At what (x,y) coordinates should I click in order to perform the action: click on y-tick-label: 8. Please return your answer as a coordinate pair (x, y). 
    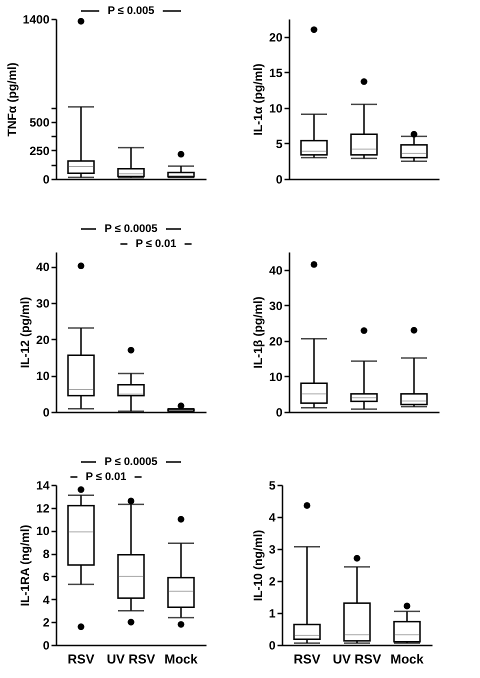
    Looking at the image, I should click on (46, 554).